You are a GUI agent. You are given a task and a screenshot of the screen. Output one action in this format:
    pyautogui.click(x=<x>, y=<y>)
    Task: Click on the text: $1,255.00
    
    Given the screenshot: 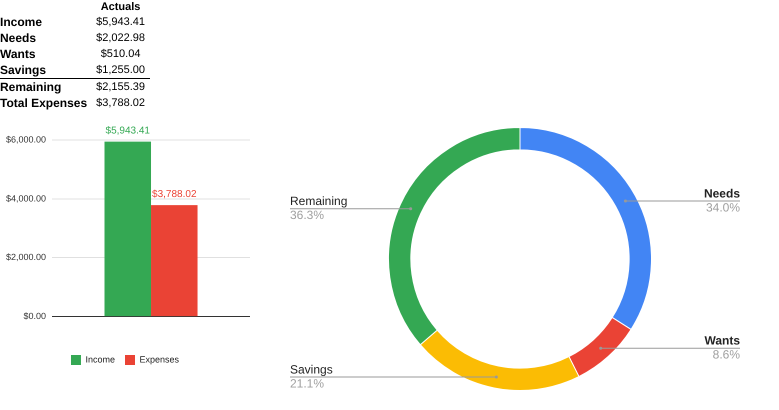 What is the action you would take?
    pyautogui.click(x=121, y=70)
    